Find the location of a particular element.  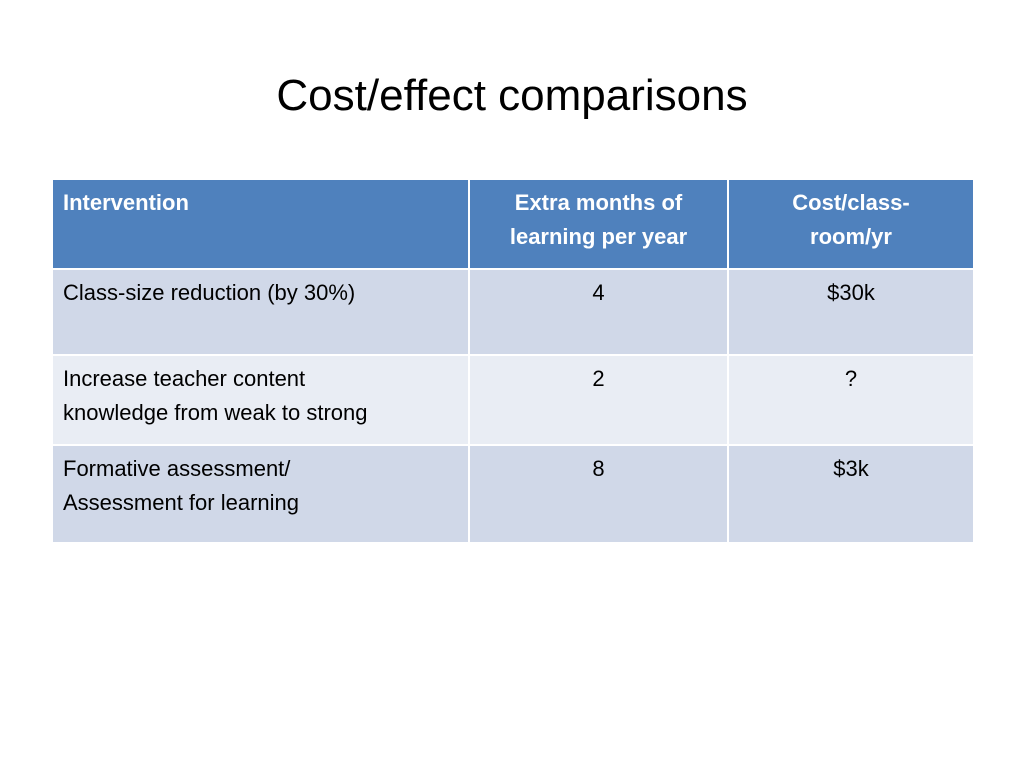

intervention-text: Class-size reduction (by 30%) is located at coordinates (209, 292).